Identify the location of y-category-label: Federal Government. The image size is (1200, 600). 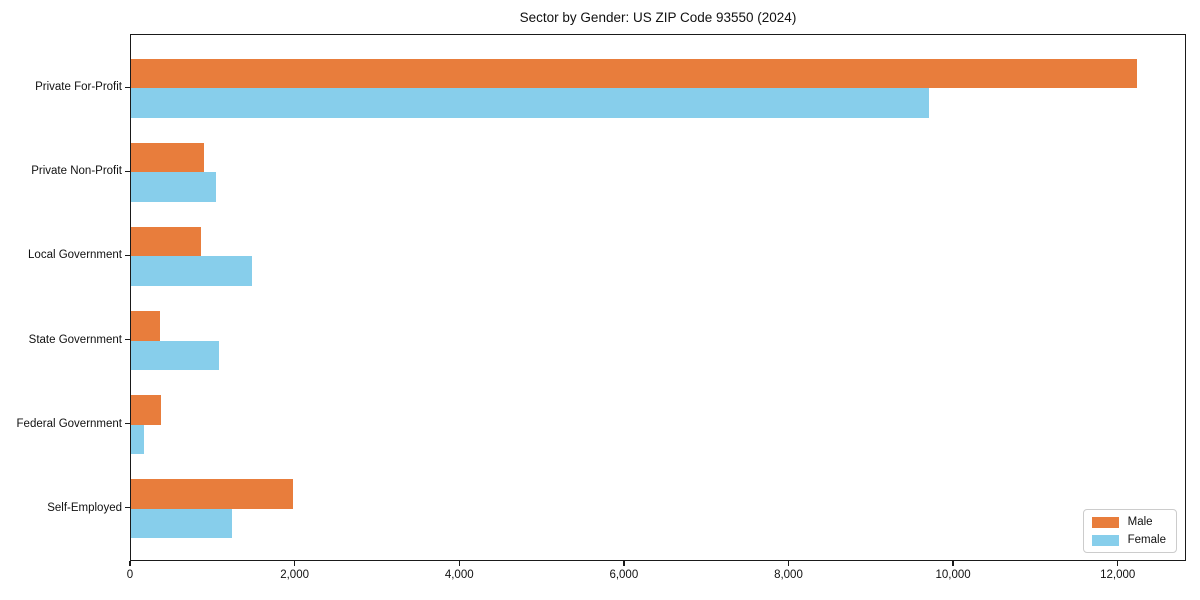
(69, 423).